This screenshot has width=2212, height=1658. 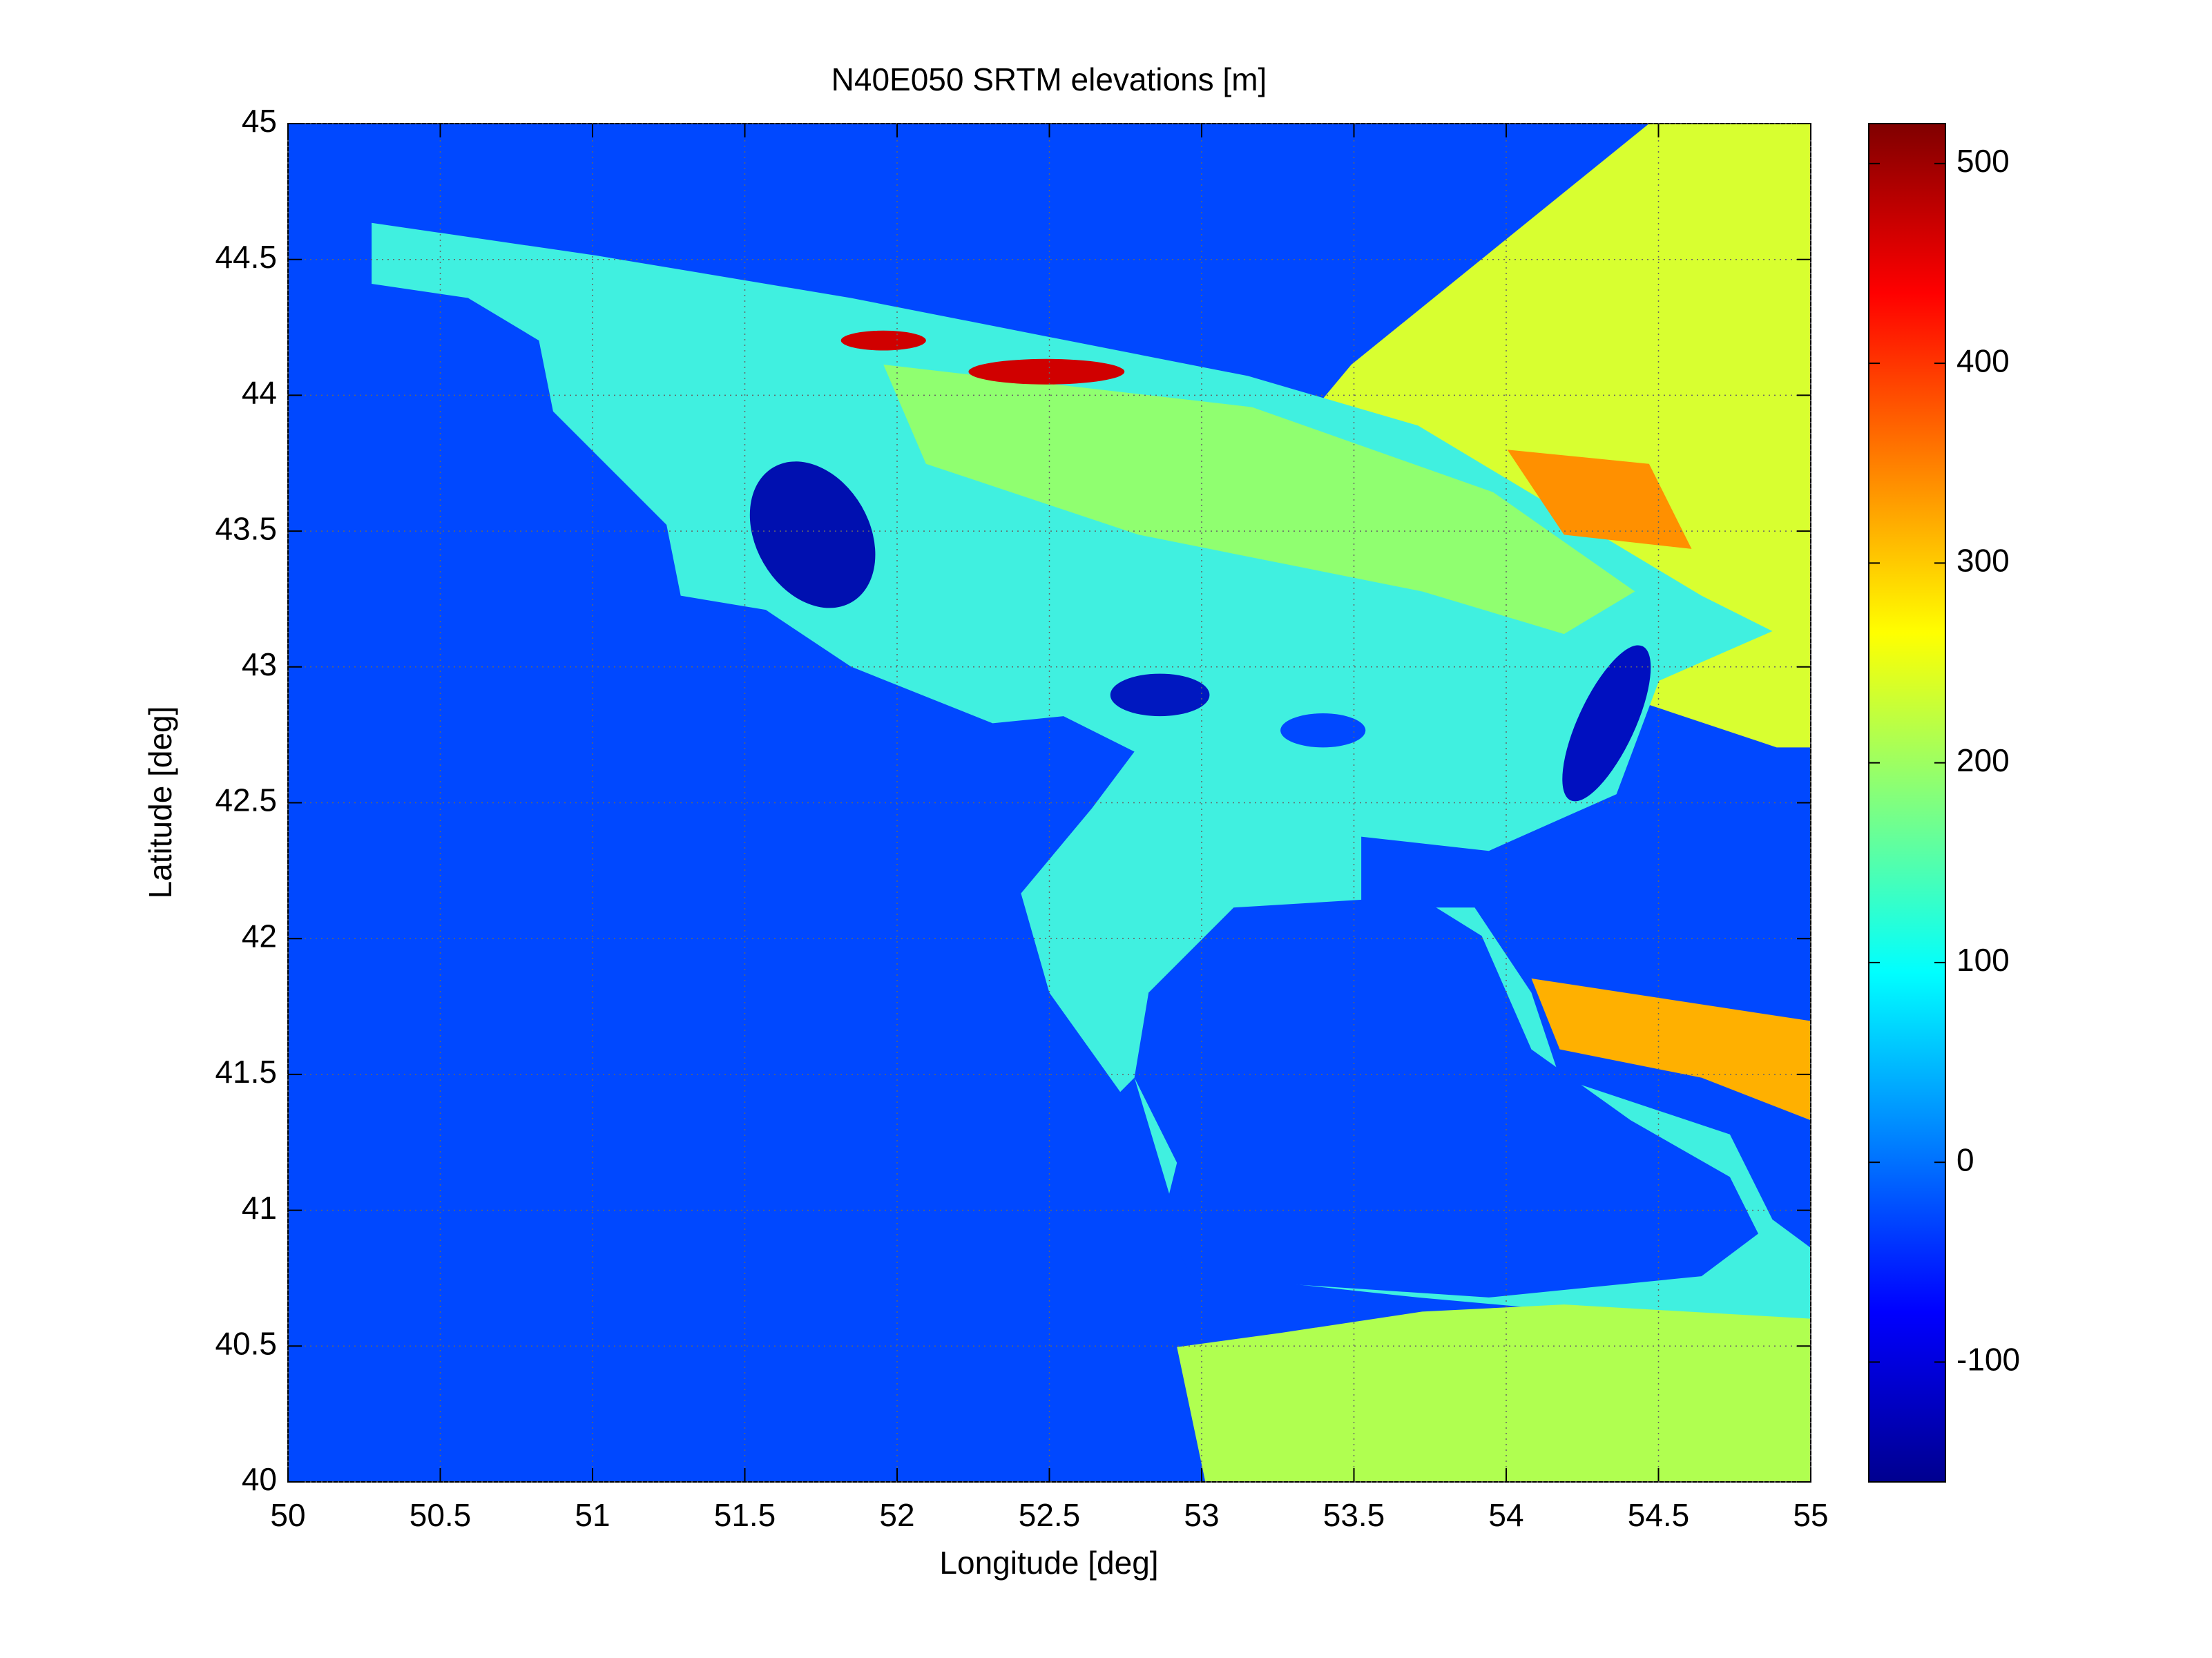 What do you see at coordinates (259, 1208) in the screenshot?
I see `y-tick-label: 41` at bounding box center [259, 1208].